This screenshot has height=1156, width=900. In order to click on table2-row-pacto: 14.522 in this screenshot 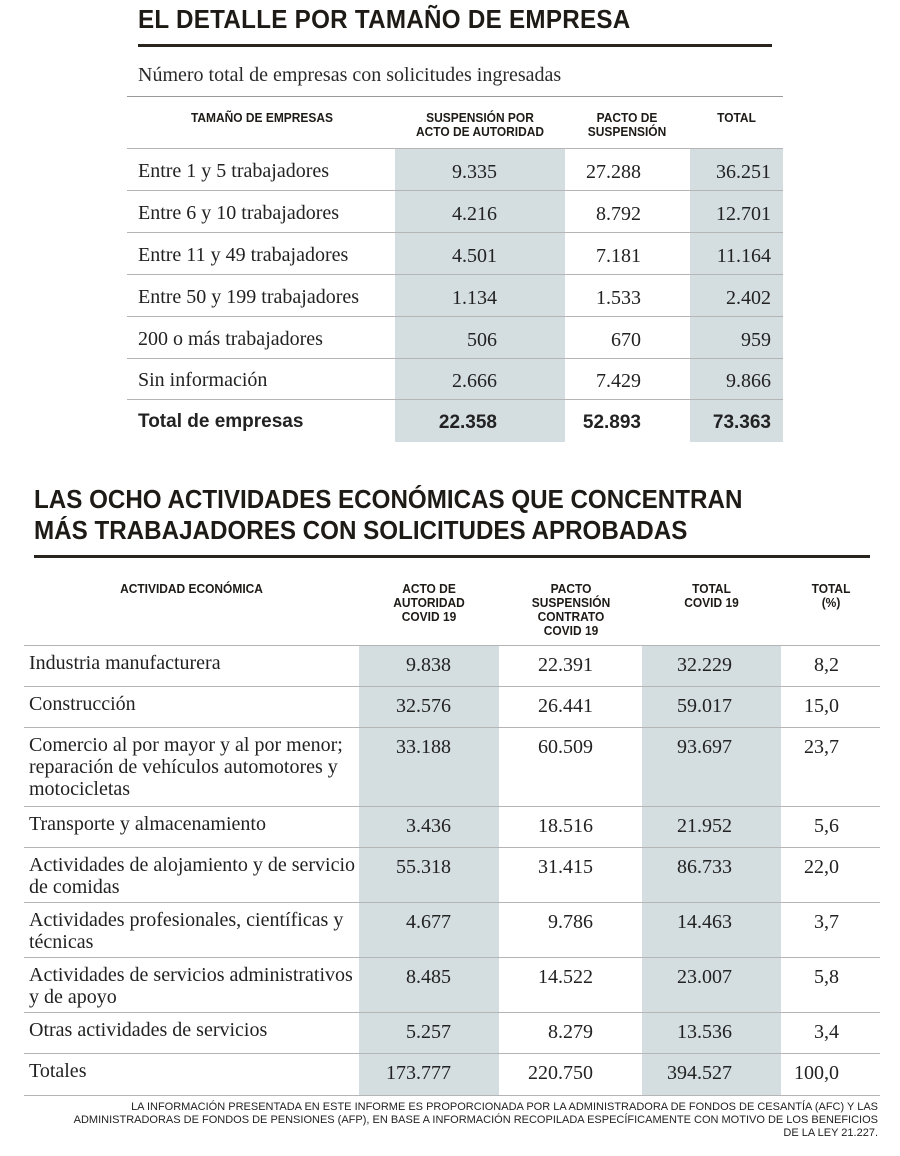, I will do `click(565, 977)`.